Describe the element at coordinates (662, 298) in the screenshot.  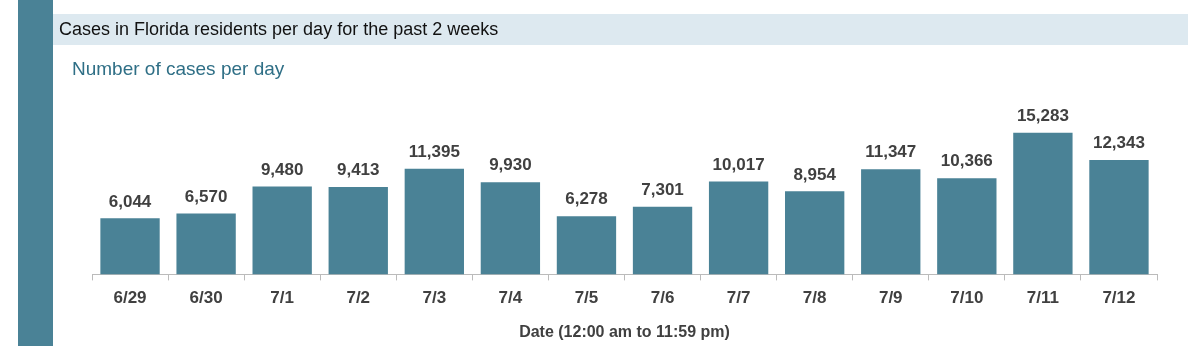
I see `x-tick-label: 7/6` at that location.